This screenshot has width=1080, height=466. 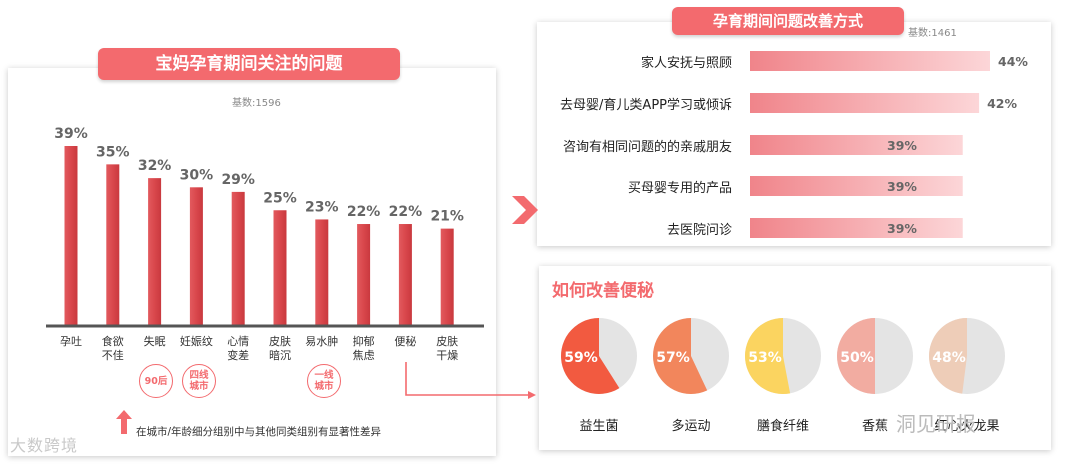 What do you see at coordinates (44, 445) in the screenshot?
I see `watermark-left: 大数跨境` at bounding box center [44, 445].